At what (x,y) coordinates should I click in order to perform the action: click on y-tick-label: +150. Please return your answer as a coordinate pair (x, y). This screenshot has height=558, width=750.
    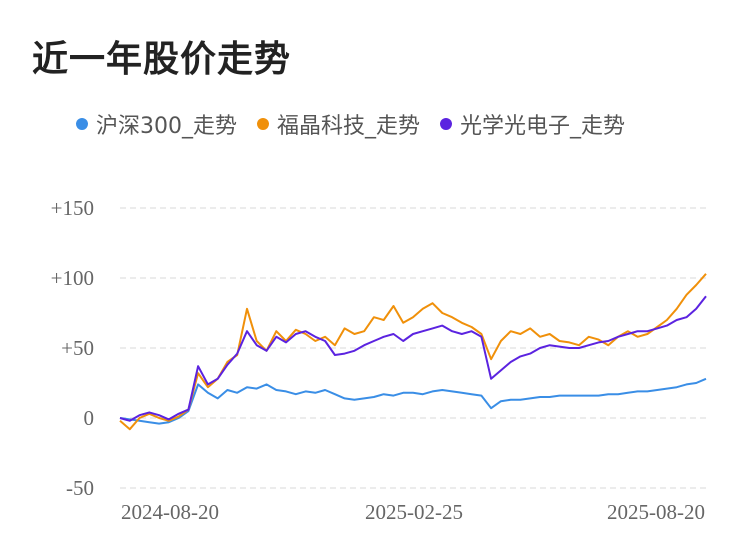
    Looking at the image, I should click on (72, 208).